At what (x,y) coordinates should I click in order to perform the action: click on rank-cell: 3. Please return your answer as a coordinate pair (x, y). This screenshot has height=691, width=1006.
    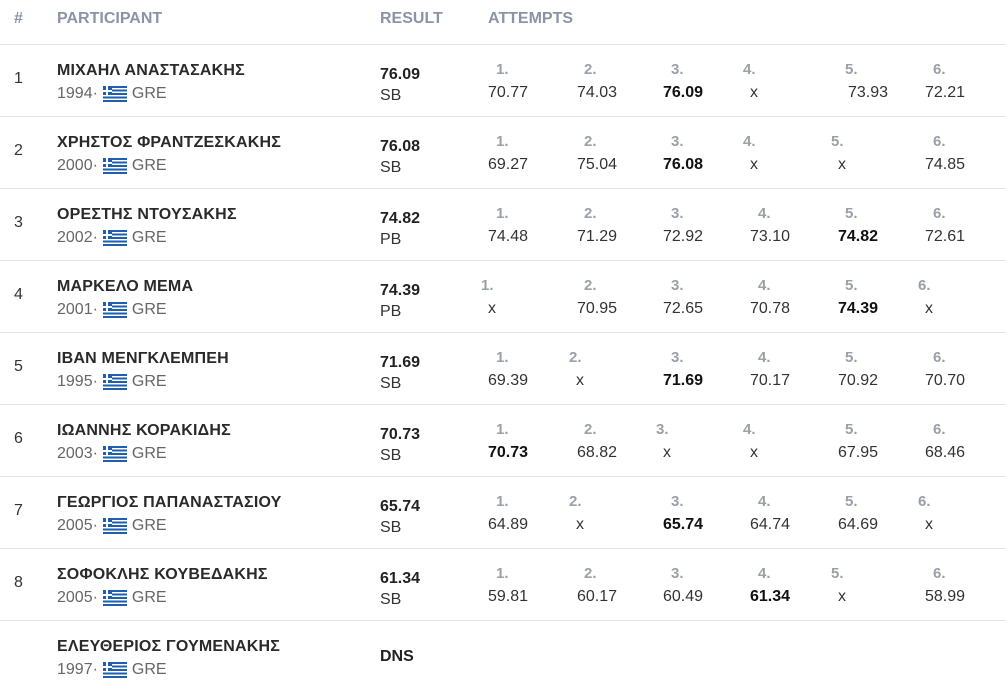
    Looking at the image, I should click on (18, 222).